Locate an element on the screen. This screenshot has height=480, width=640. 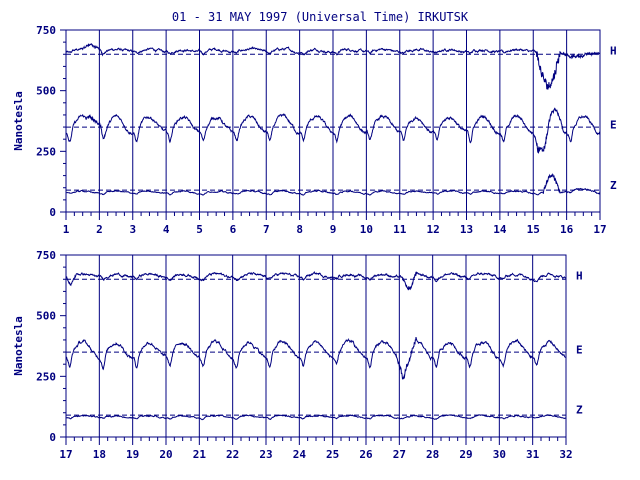
x-tick-label: 3 is located at coordinates (132, 229).